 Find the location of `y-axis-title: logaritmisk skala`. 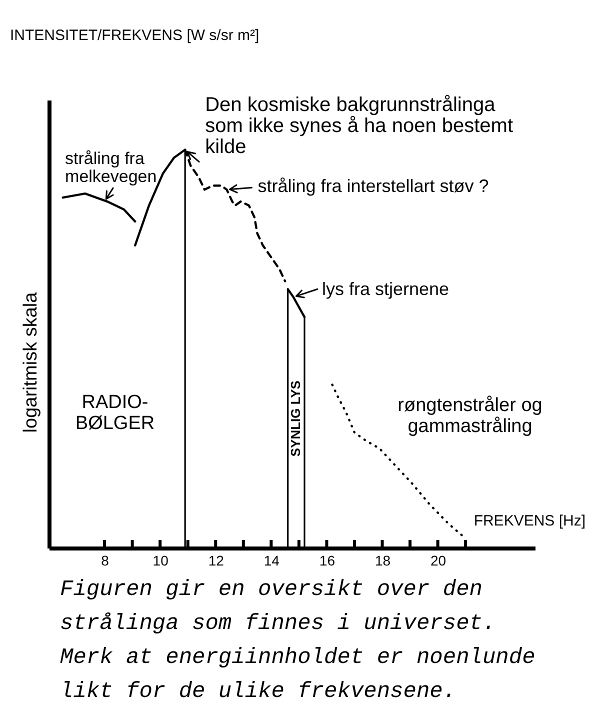

y-axis-title: logaritmisk skala is located at coordinates (31, 362).